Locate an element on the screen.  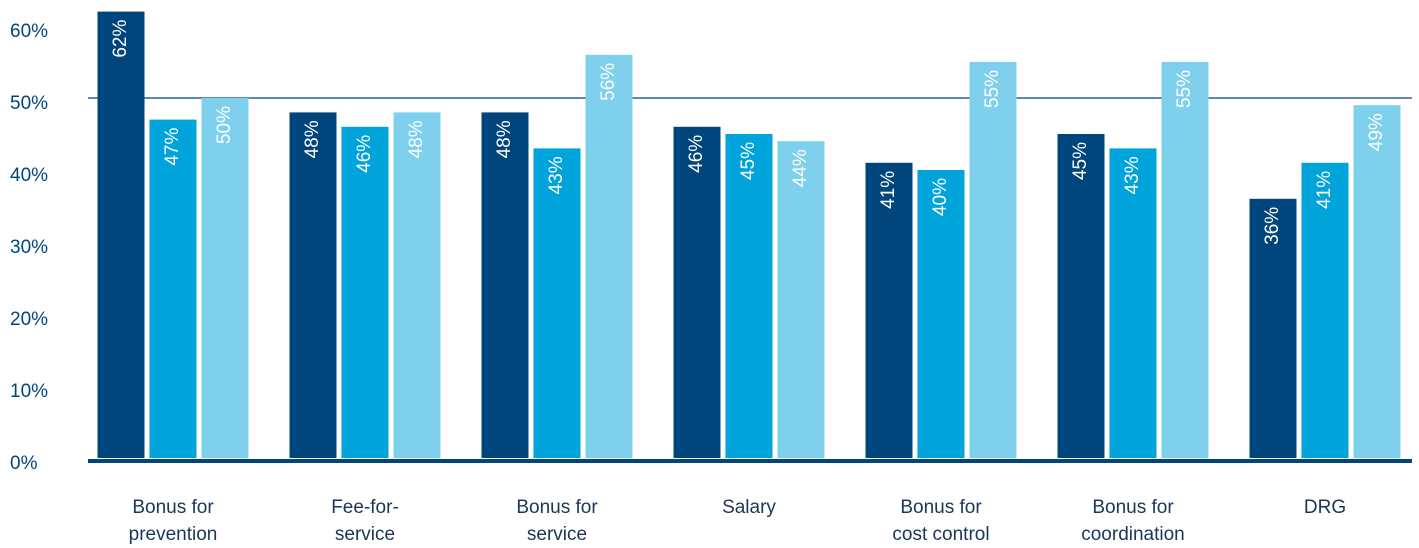
y-tick-label: 20% is located at coordinates (29, 319).